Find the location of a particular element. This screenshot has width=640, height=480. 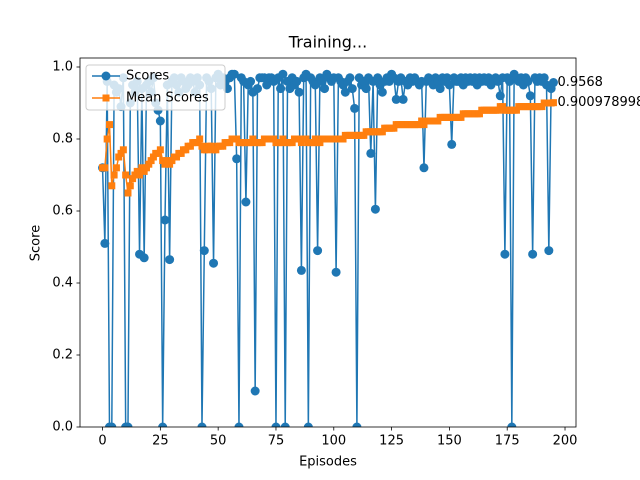

x-tick-label: 100 is located at coordinates (333, 441).